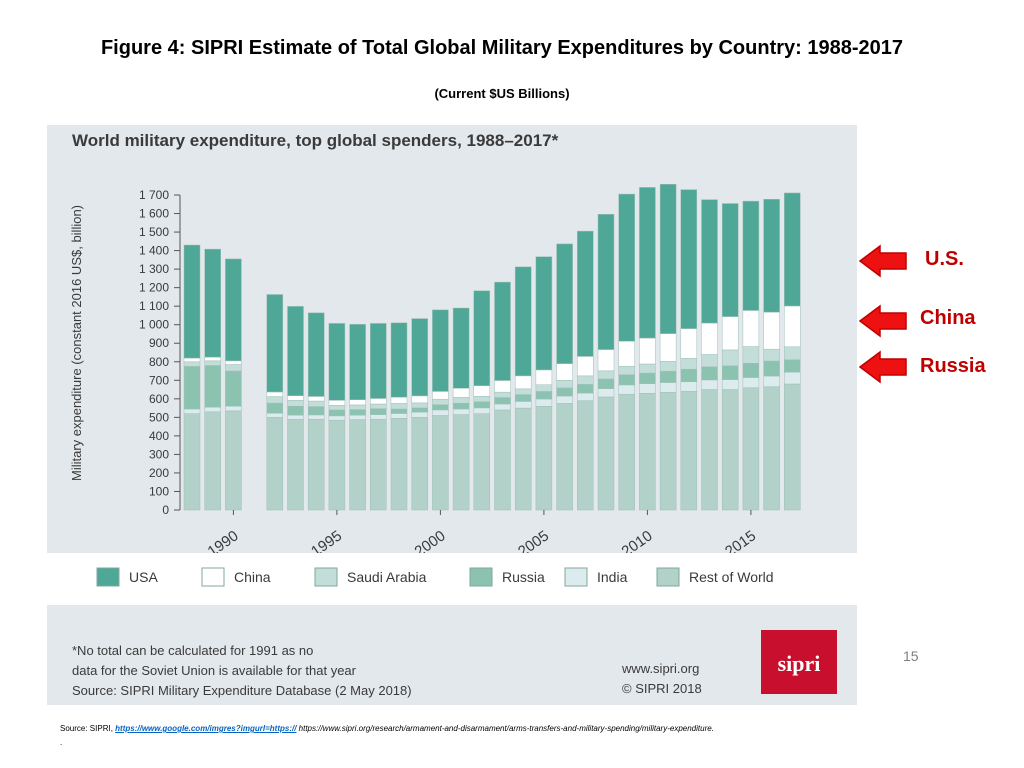 The image size is (1024, 768). Describe the element at coordinates (154, 269) in the screenshot. I see `y-tick-label: 1 300` at that location.